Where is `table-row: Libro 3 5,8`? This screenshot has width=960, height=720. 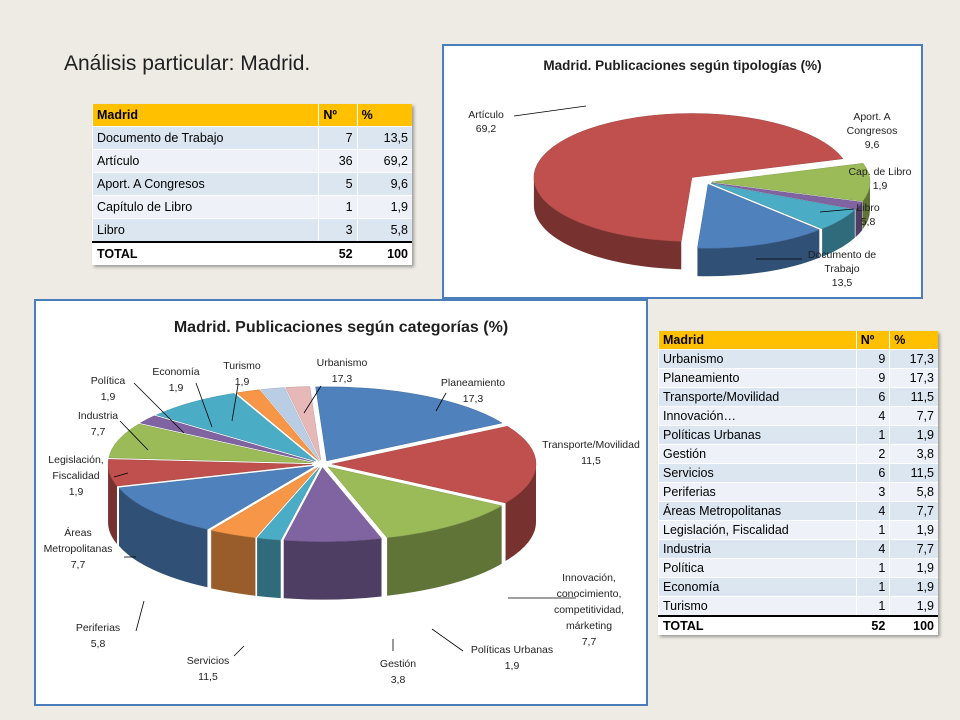
table-row: Libro 3 5,8 is located at coordinates (251, 230).